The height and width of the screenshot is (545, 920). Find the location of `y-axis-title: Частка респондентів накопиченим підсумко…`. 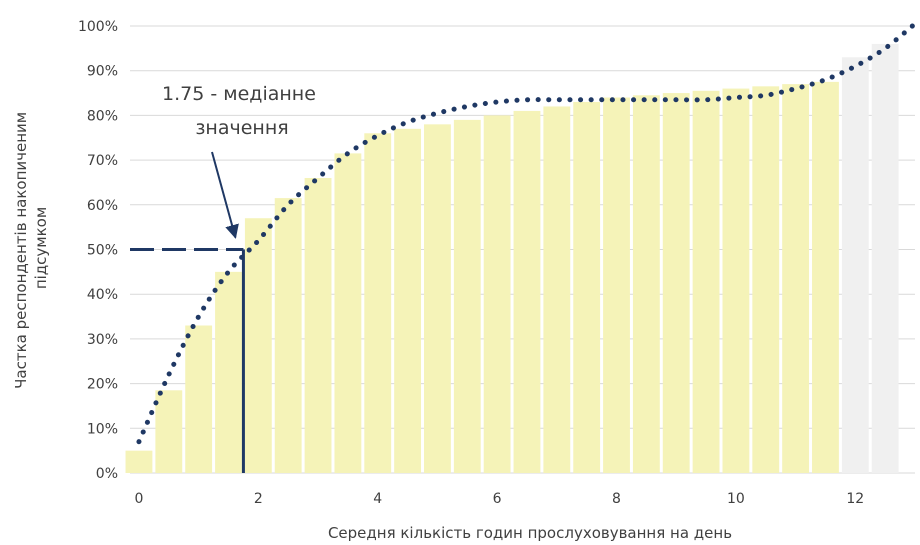

y-axis-title: Частка респондентів накопиченим підсумко… is located at coordinates (31, 248).